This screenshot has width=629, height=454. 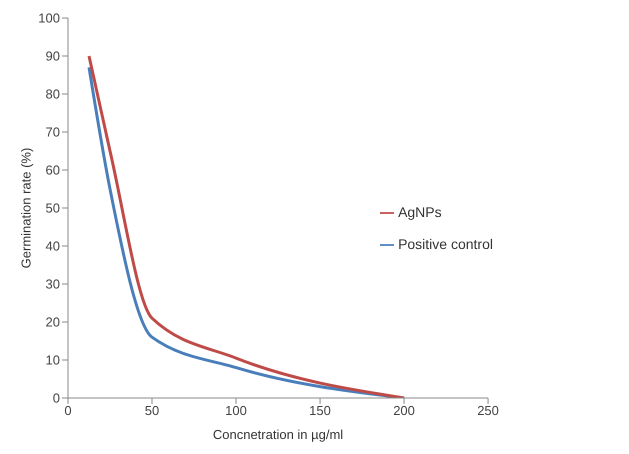 What do you see at coordinates (53, 132) in the screenshot?
I see `y-tick-label: 70` at bounding box center [53, 132].